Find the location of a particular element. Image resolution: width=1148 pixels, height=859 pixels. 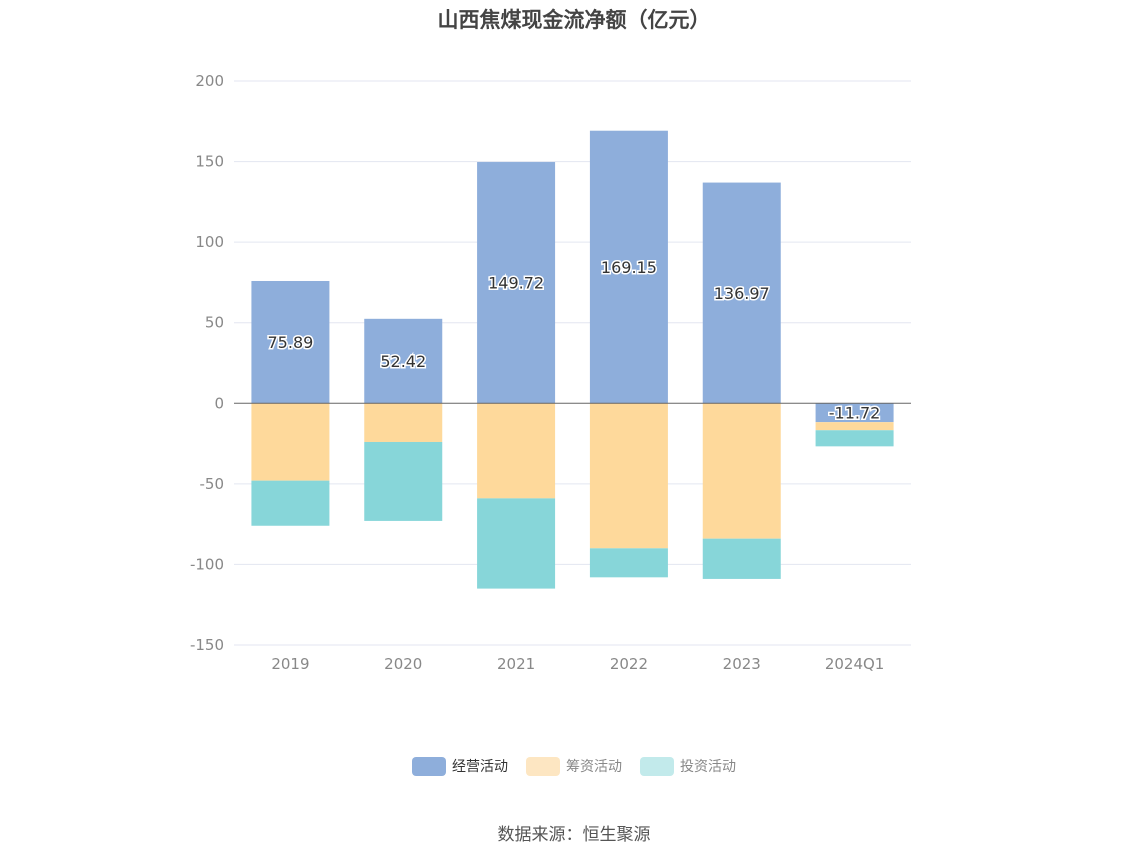

data-labels: 75.89 52.42 149.72 169.15 136.97 -11.72 is located at coordinates (574, 340).